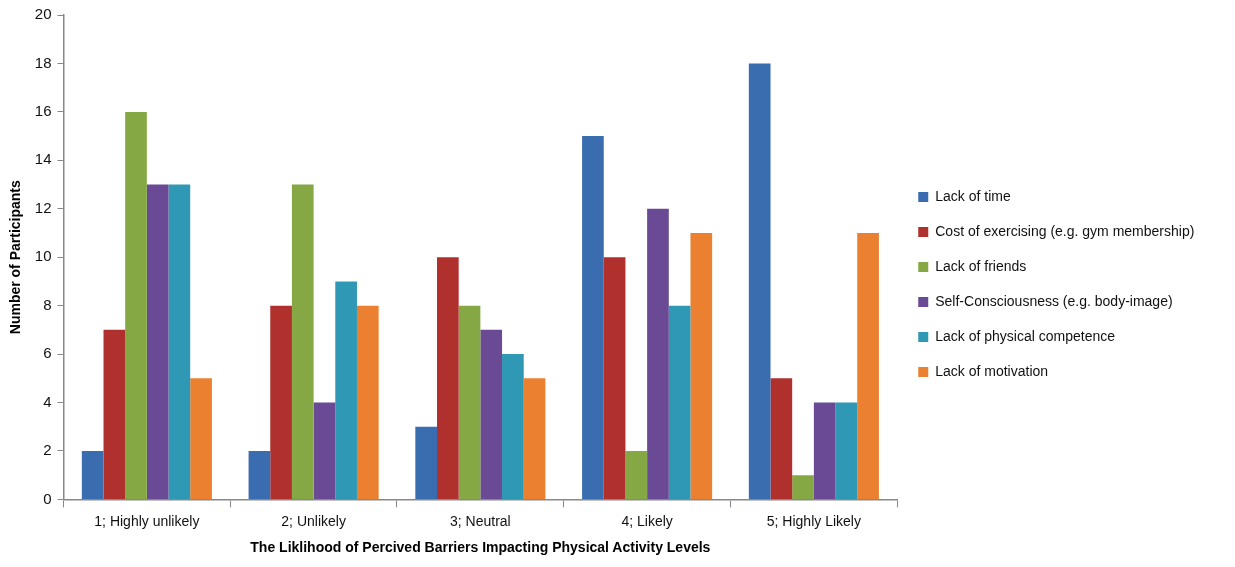 The width and height of the screenshot is (1235, 567). What do you see at coordinates (1065, 230) in the screenshot?
I see `legend-label: Cost of exercising (e.g. gym membership)` at bounding box center [1065, 230].